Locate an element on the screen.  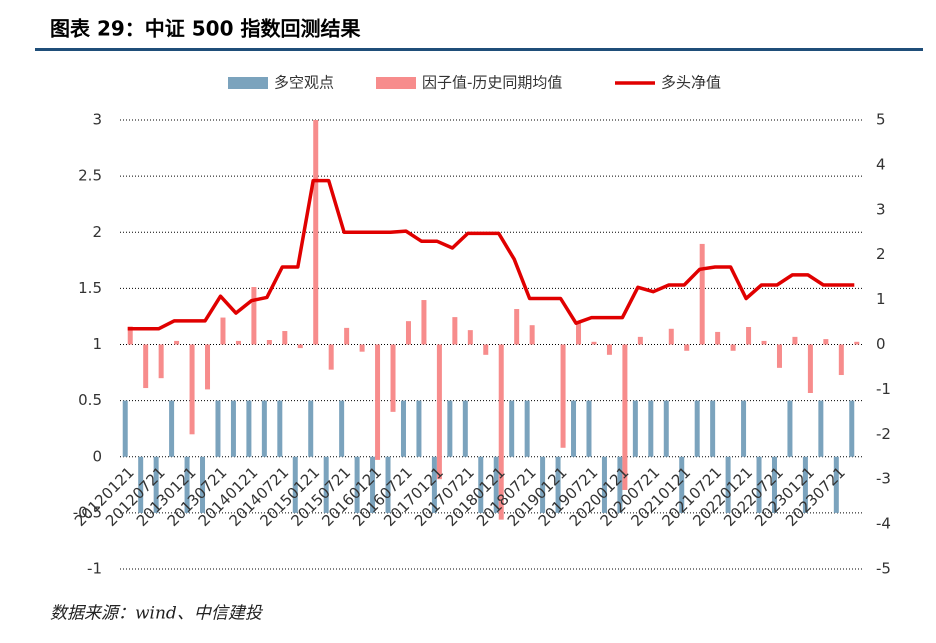
legend-label: 因子值-历史同期均值 is located at coordinates (492, 83).